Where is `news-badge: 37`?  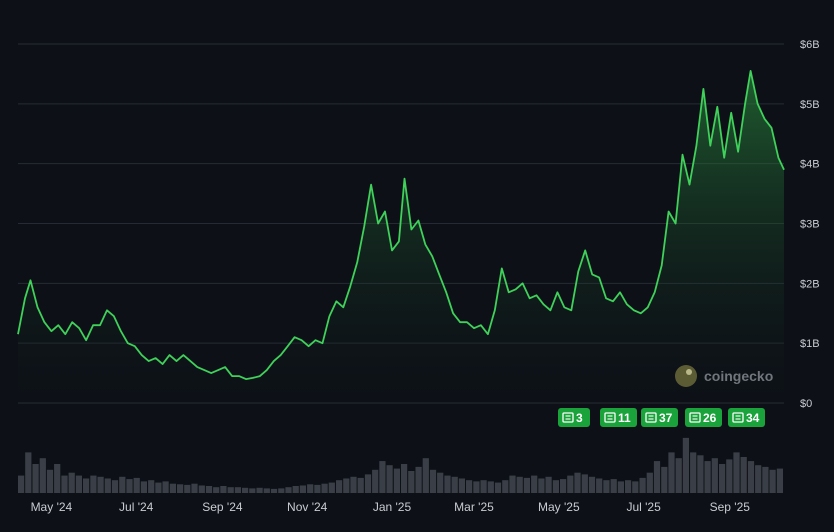
news-badge: 37 is located at coordinates (659, 417).